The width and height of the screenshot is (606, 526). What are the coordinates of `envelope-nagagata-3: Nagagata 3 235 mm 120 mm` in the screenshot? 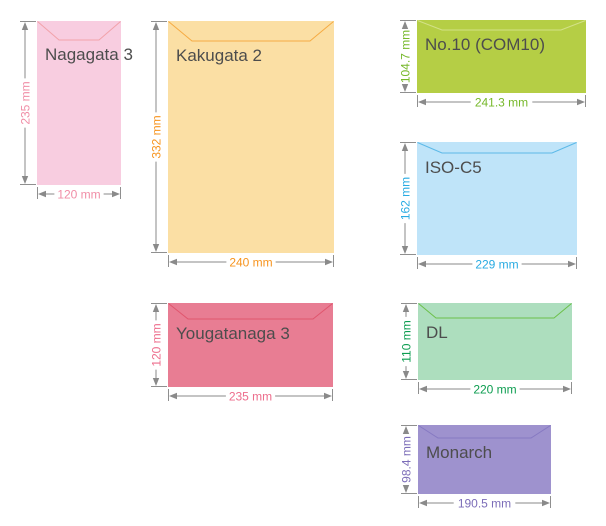 It's located at (76, 111).